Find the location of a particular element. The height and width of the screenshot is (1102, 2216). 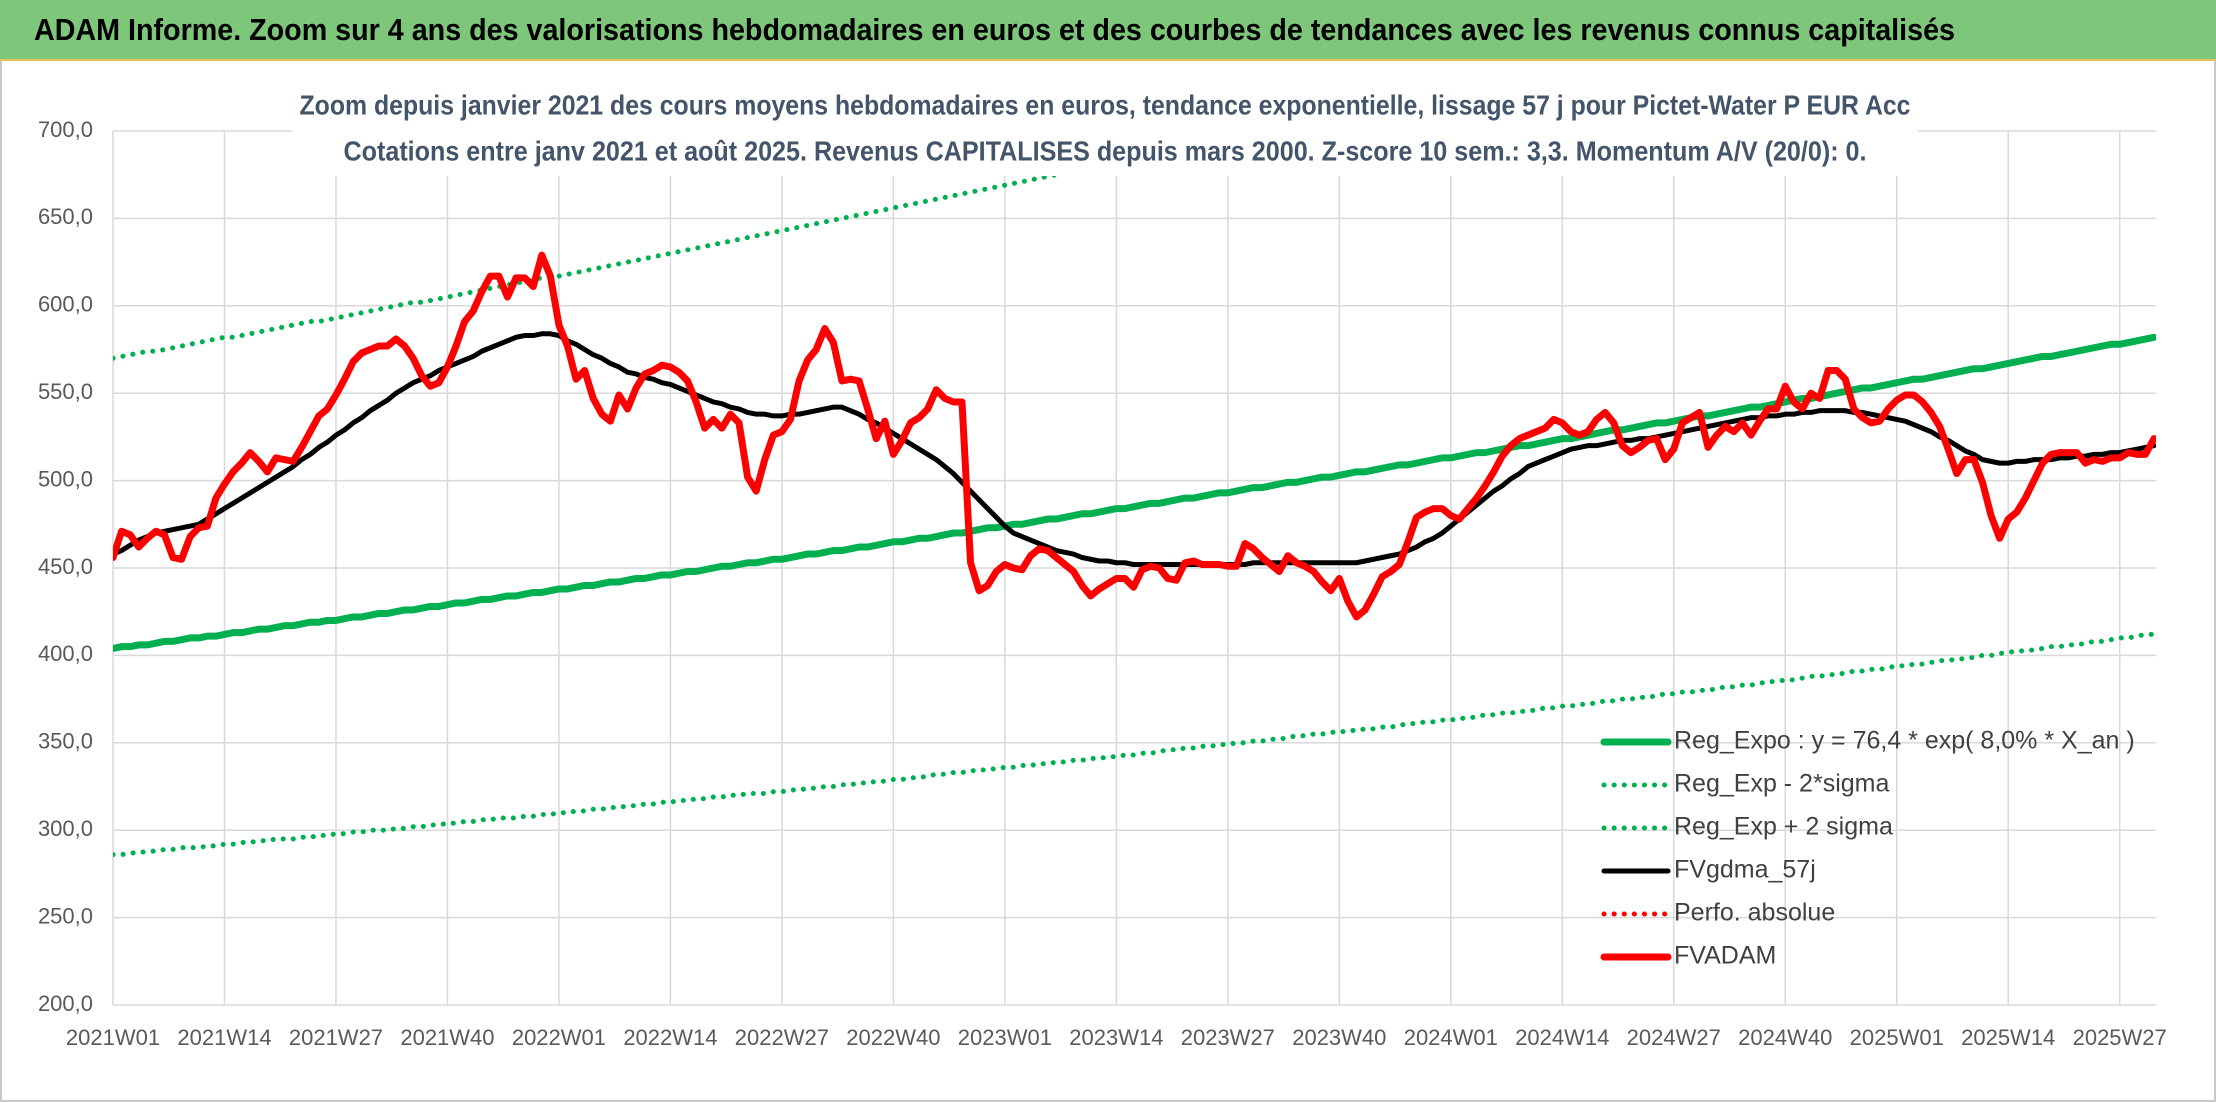

y-tick-label: 500,0 is located at coordinates (65, 478).